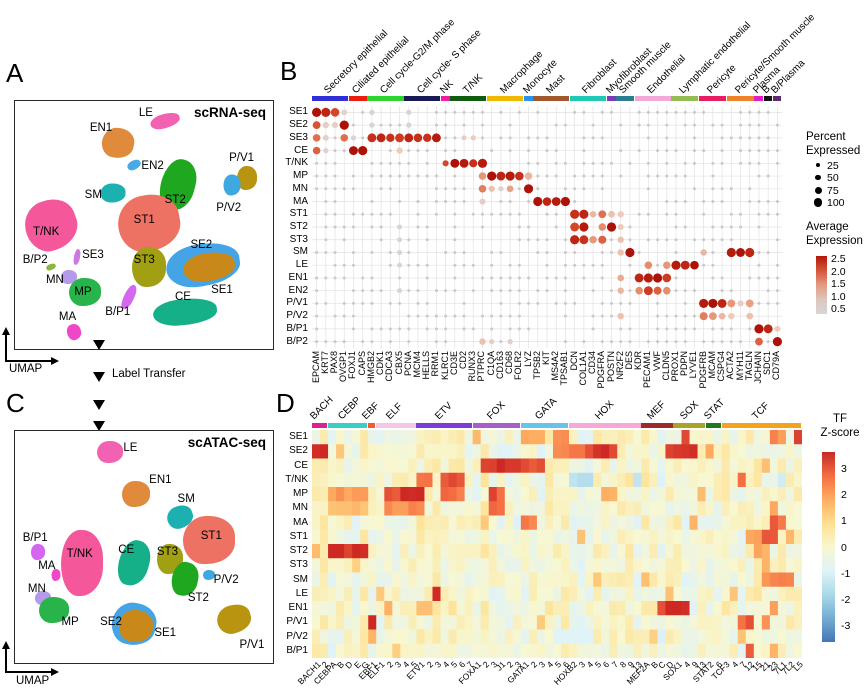  I want to click on panel-c-x-axis, so click(28, 672).